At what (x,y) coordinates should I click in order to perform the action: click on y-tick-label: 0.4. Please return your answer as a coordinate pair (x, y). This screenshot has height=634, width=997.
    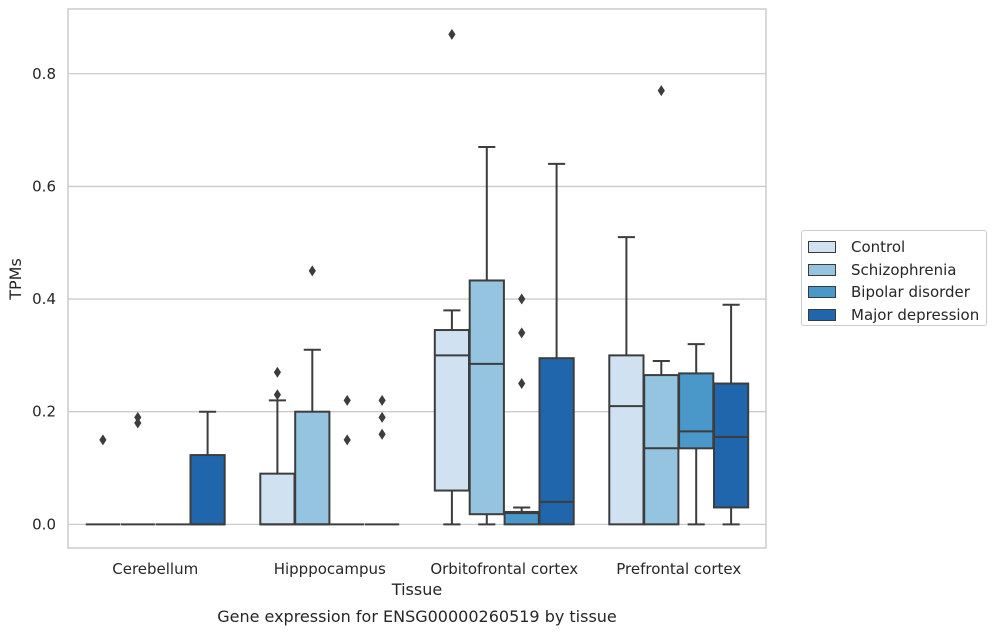
    Looking at the image, I should click on (44, 299).